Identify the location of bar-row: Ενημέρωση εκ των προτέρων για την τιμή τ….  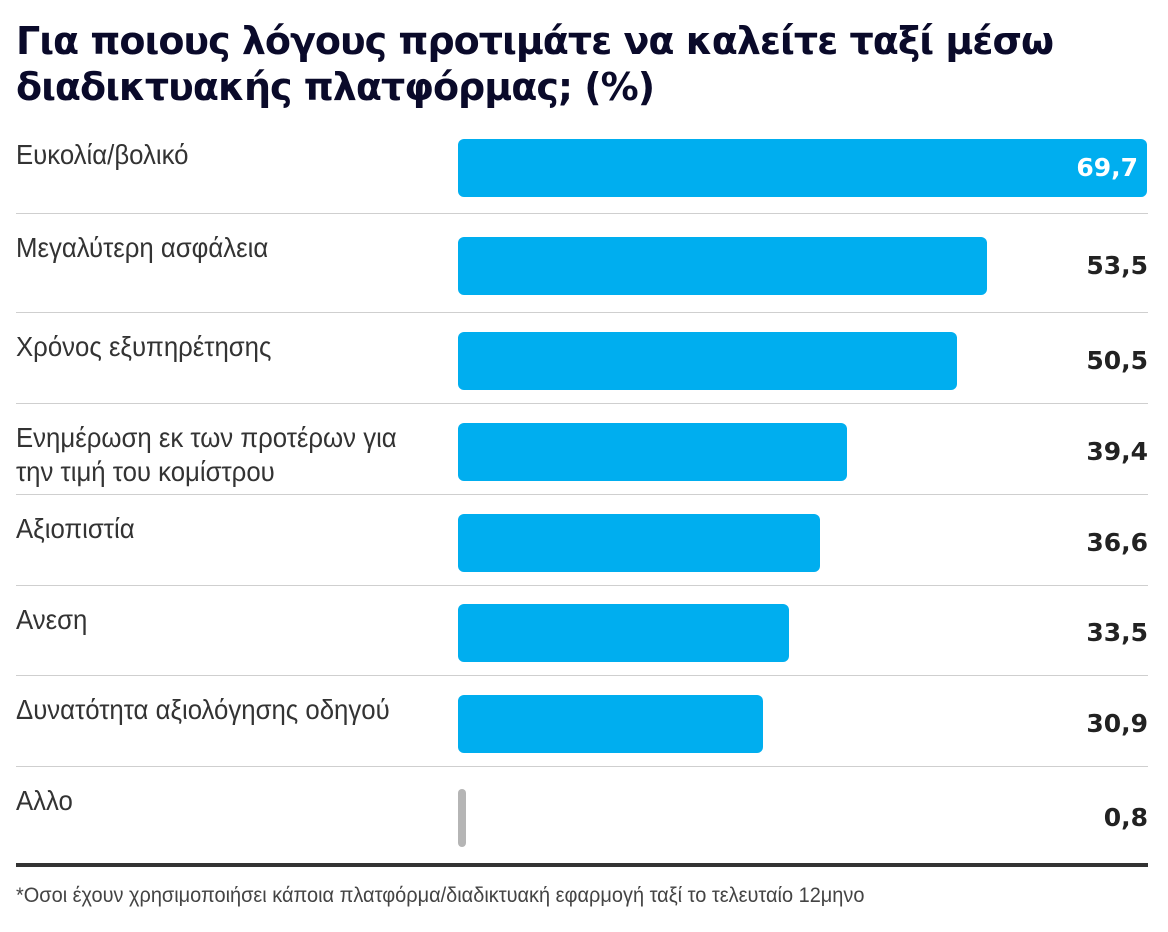
(582, 448).